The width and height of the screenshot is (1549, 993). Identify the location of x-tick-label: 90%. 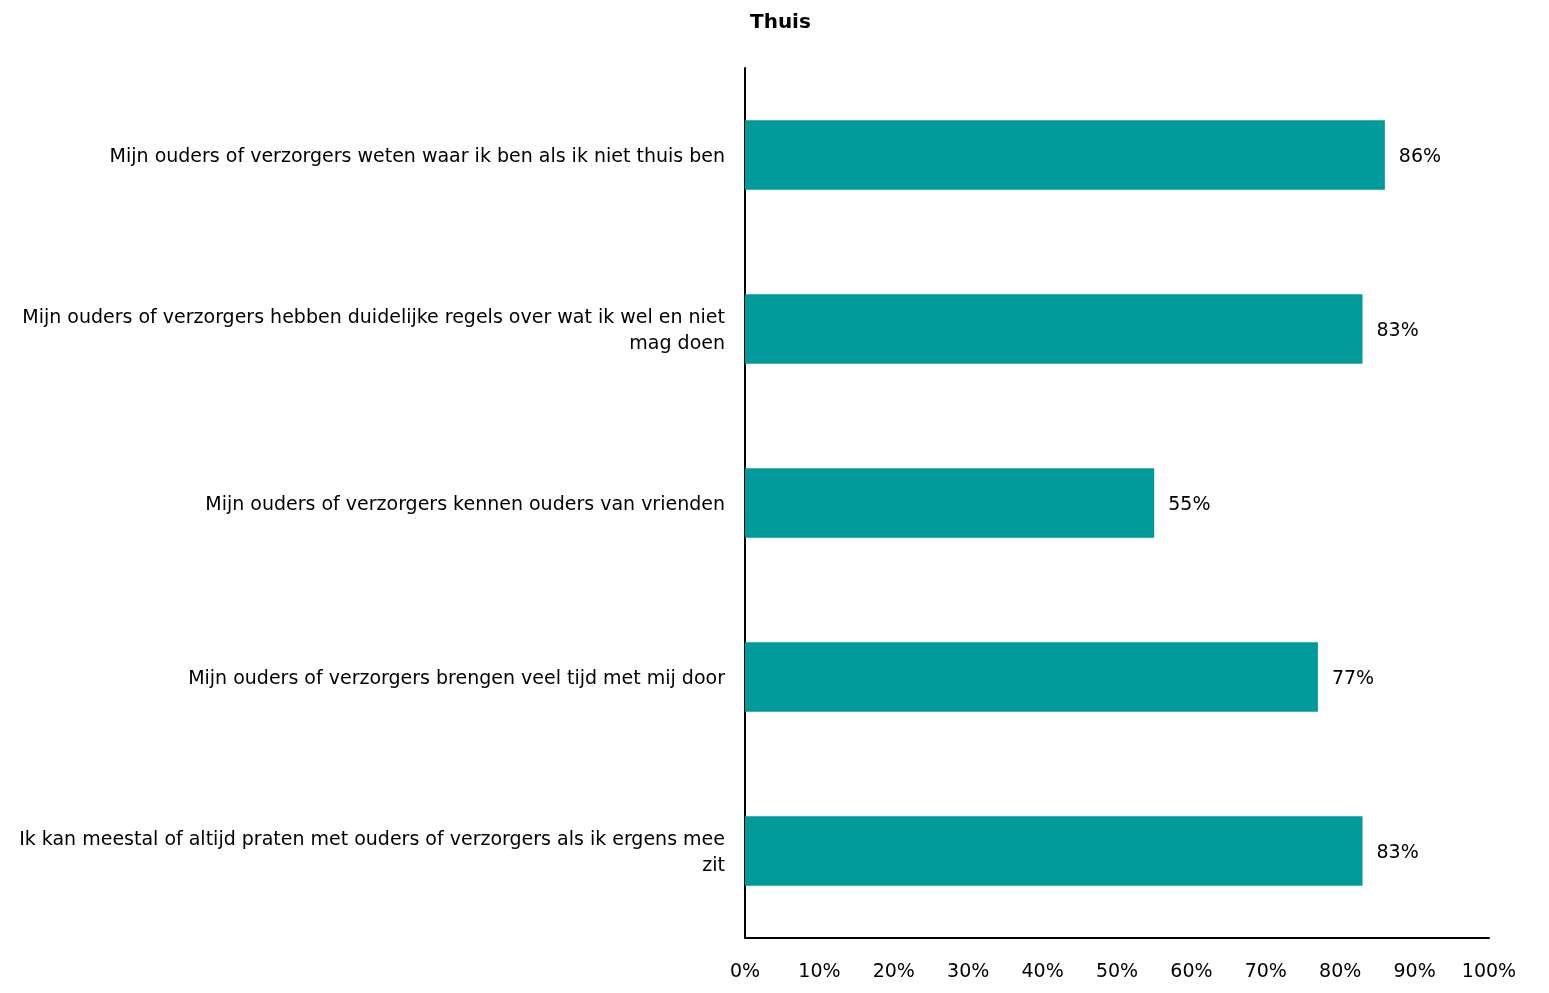
(1414, 969).